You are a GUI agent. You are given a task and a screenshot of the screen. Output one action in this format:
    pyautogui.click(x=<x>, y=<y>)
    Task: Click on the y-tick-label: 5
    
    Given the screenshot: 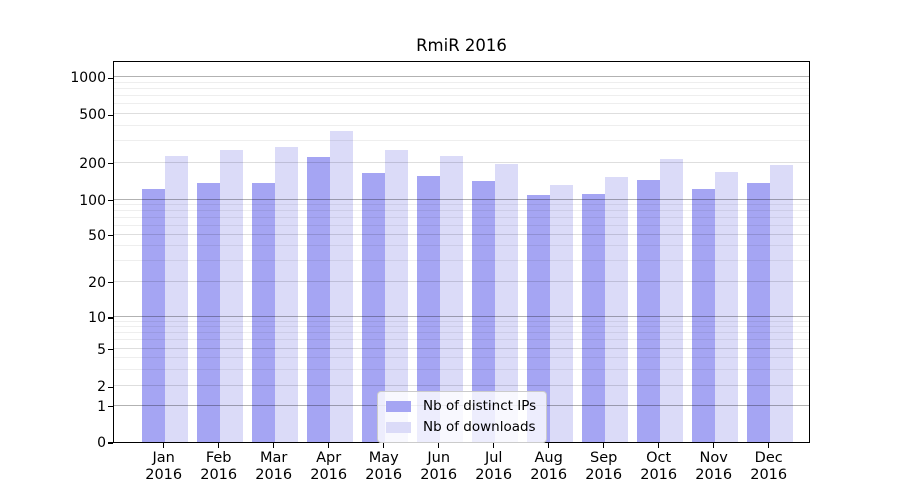 What is the action you would take?
    pyautogui.click(x=101, y=349)
    